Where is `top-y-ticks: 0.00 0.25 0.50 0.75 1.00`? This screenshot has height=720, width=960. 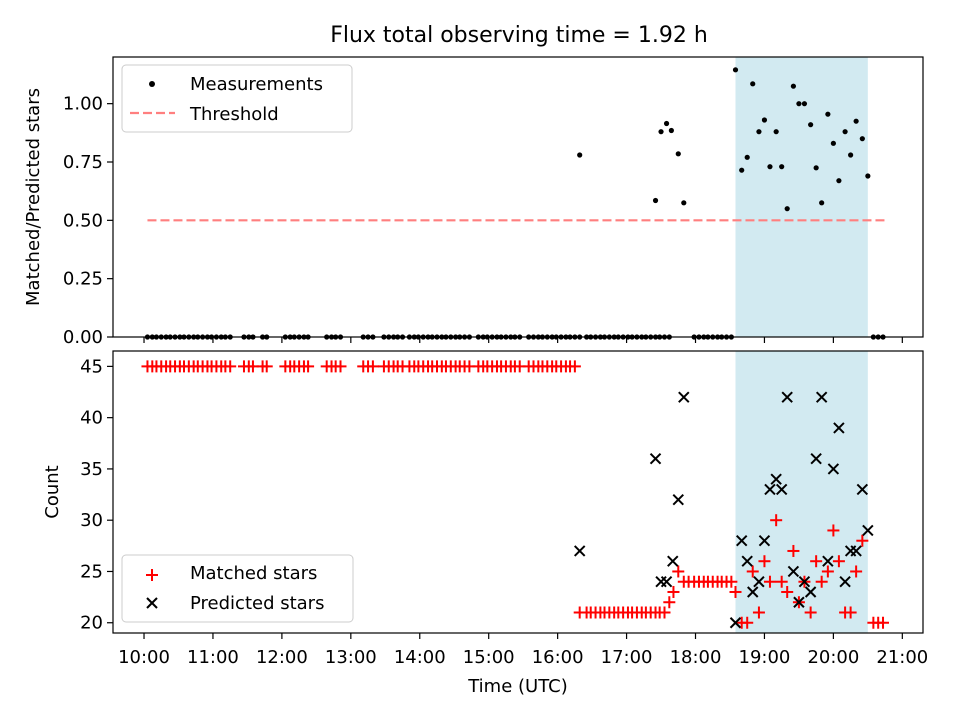
top-y-ticks: 0.00 0.25 0.50 0.75 1.00 is located at coordinates (88, 221).